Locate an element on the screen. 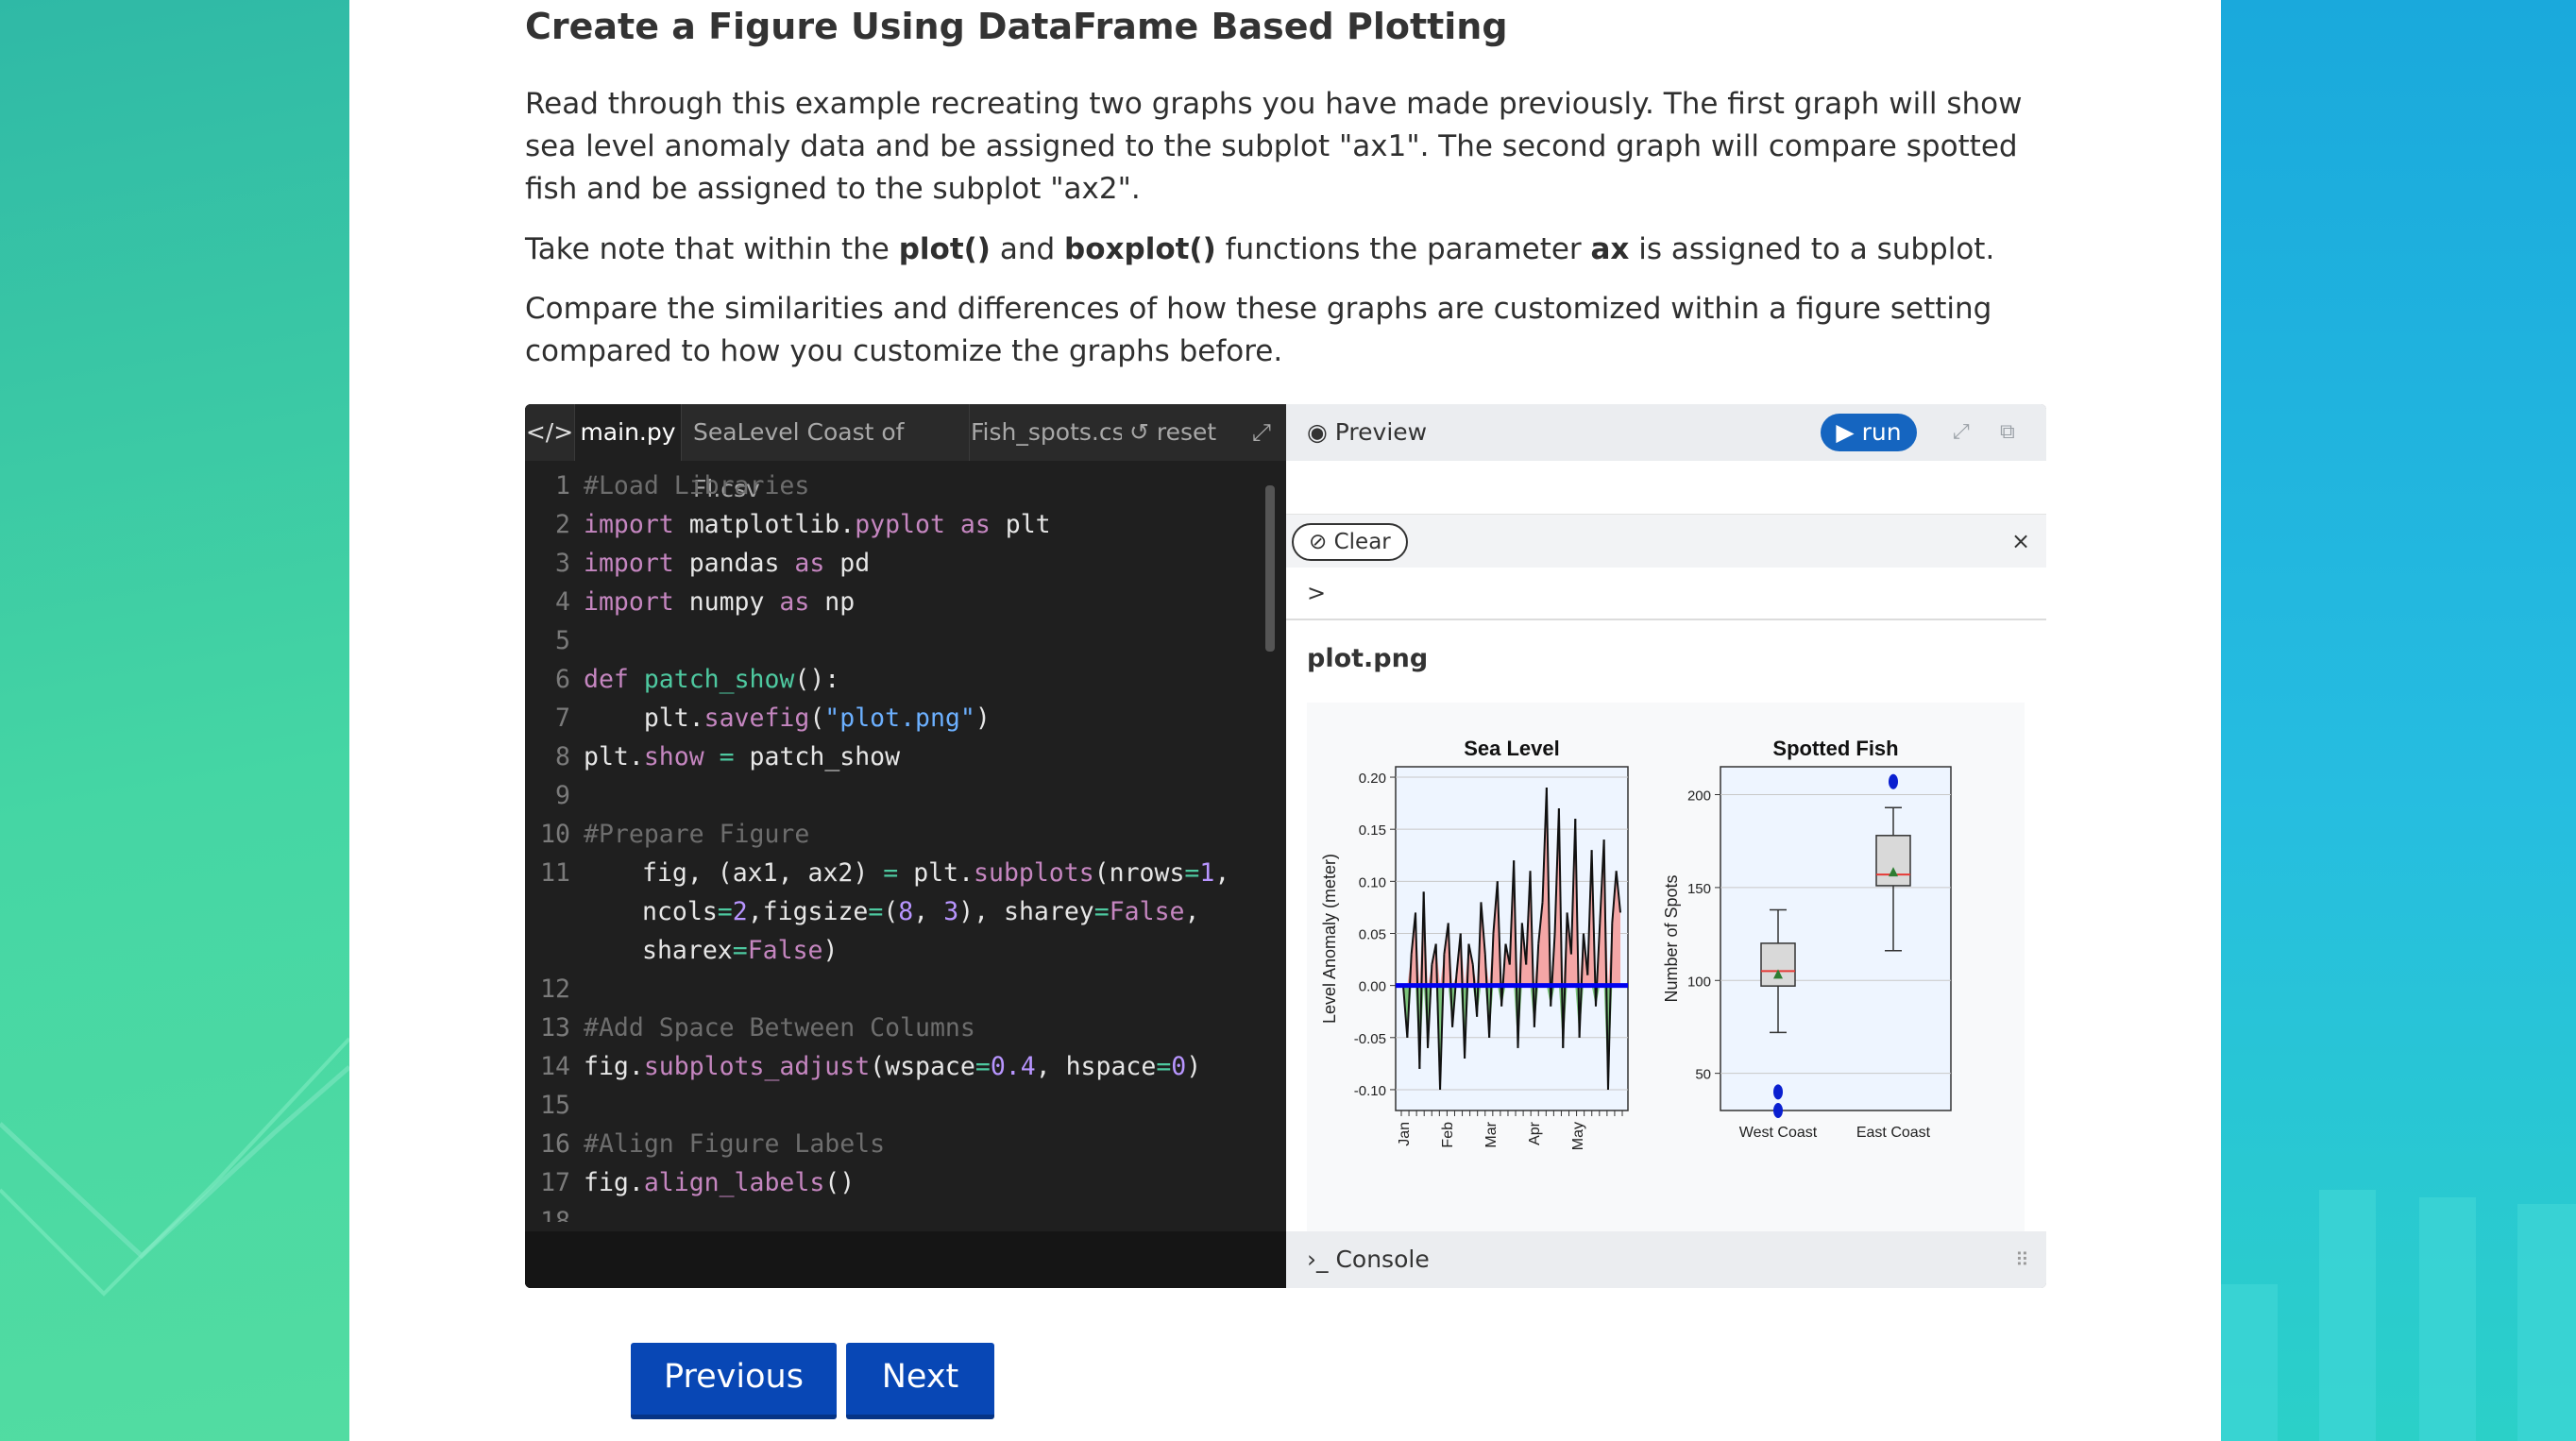 This screenshot has width=2576, height=1441. preview-tab: ◉ Preview is located at coordinates (1367, 433).